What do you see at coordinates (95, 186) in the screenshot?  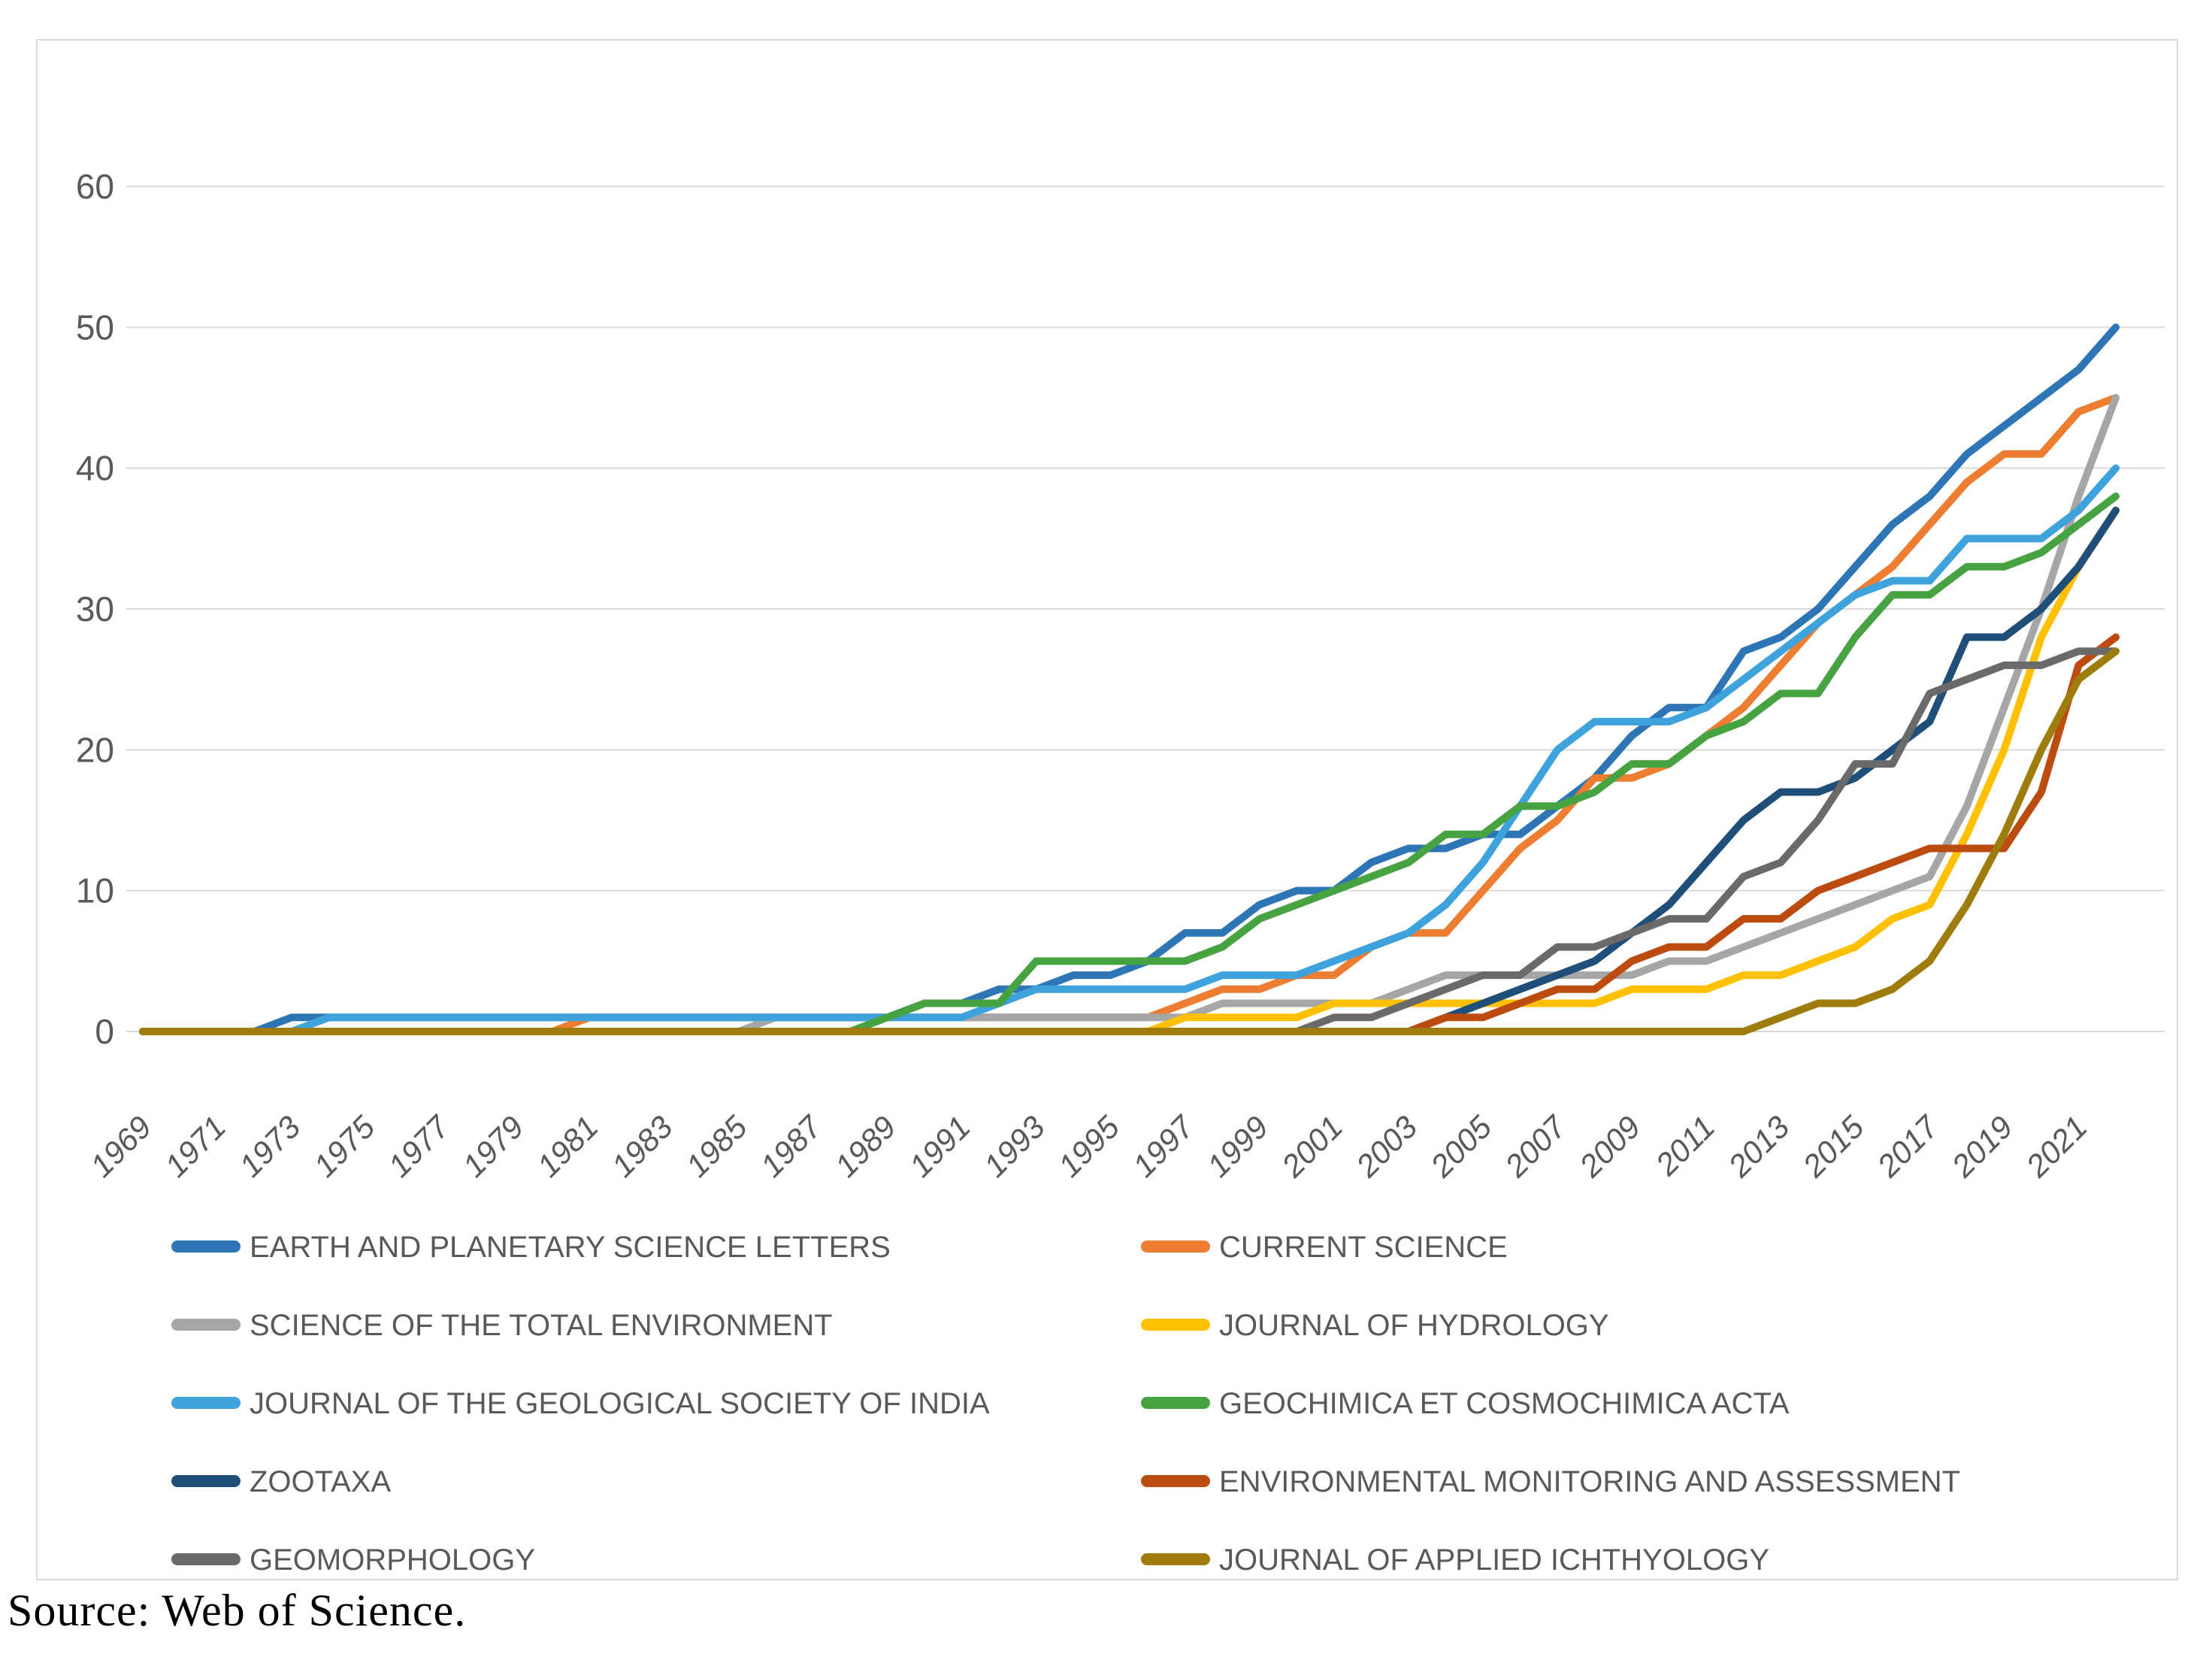 I see `y-tick-label: 60` at bounding box center [95, 186].